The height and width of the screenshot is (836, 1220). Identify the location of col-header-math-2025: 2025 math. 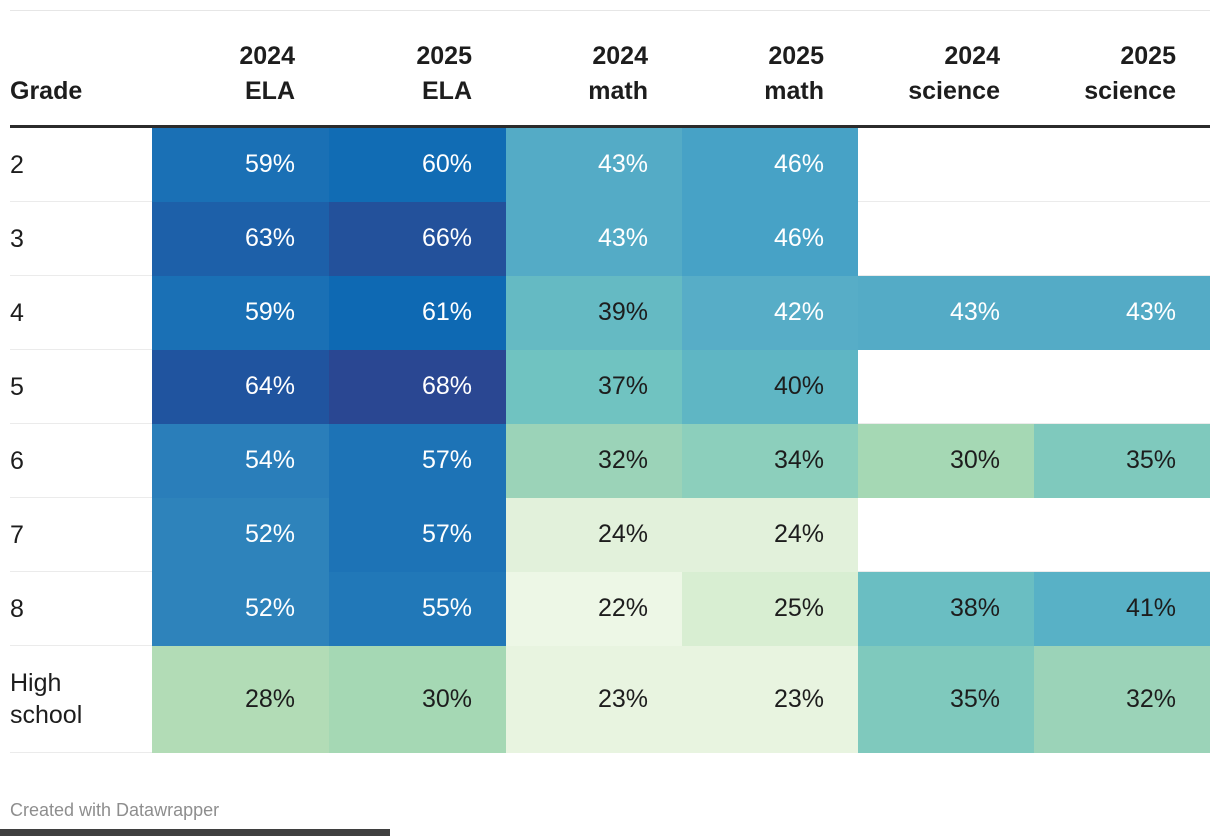
(770, 69).